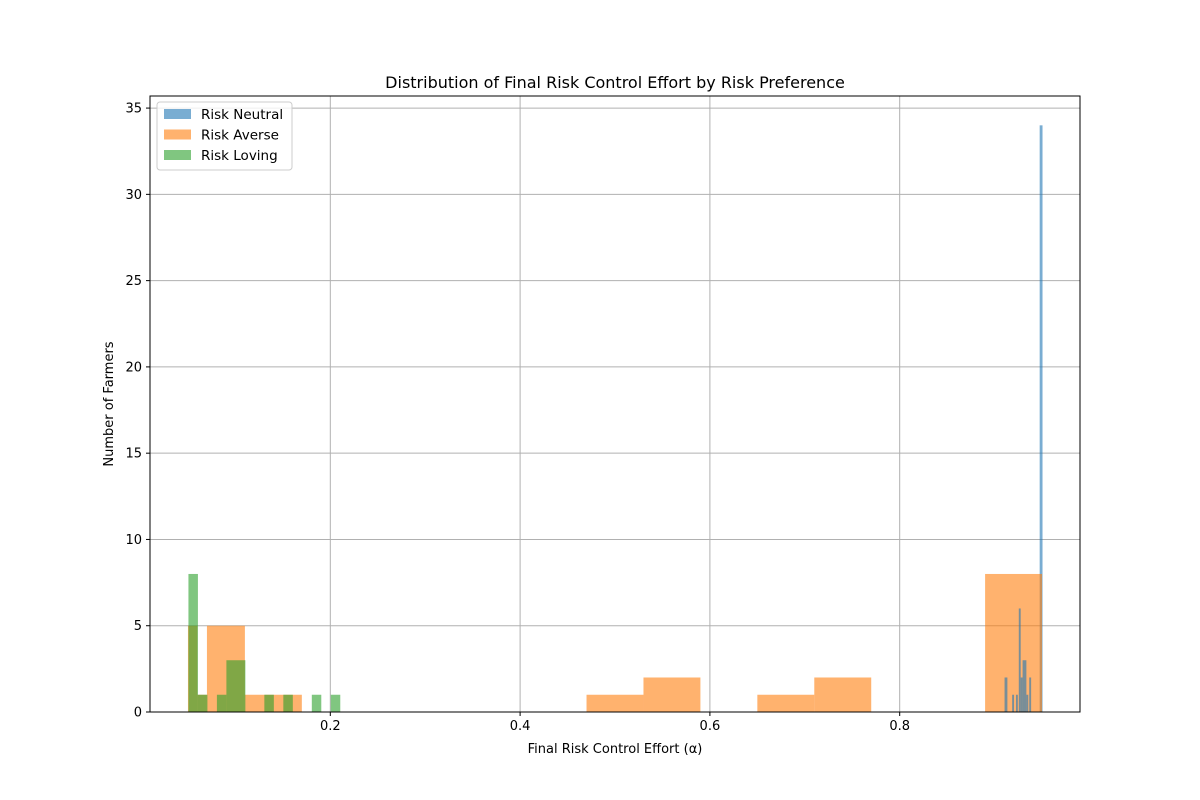 This screenshot has height=800, width=1200. What do you see at coordinates (1041, 419) in the screenshot?
I see `risk-neutral-bar` at bounding box center [1041, 419].